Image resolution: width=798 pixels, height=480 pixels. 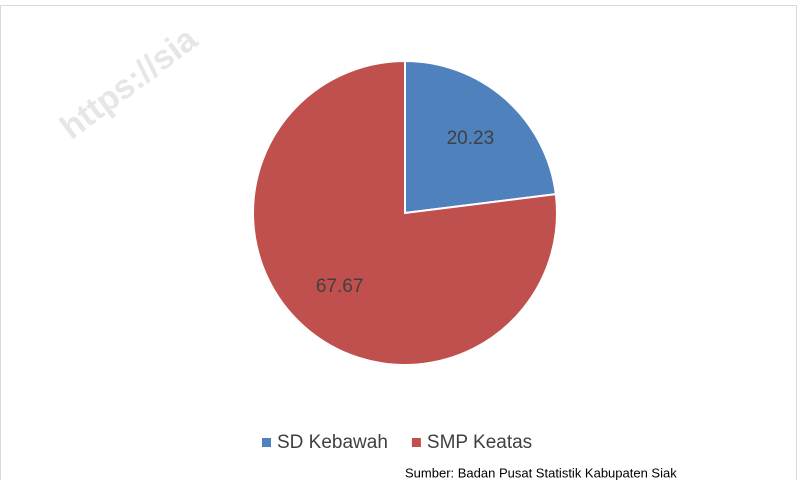 I want to click on data-label: 67.67, so click(x=340, y=286).